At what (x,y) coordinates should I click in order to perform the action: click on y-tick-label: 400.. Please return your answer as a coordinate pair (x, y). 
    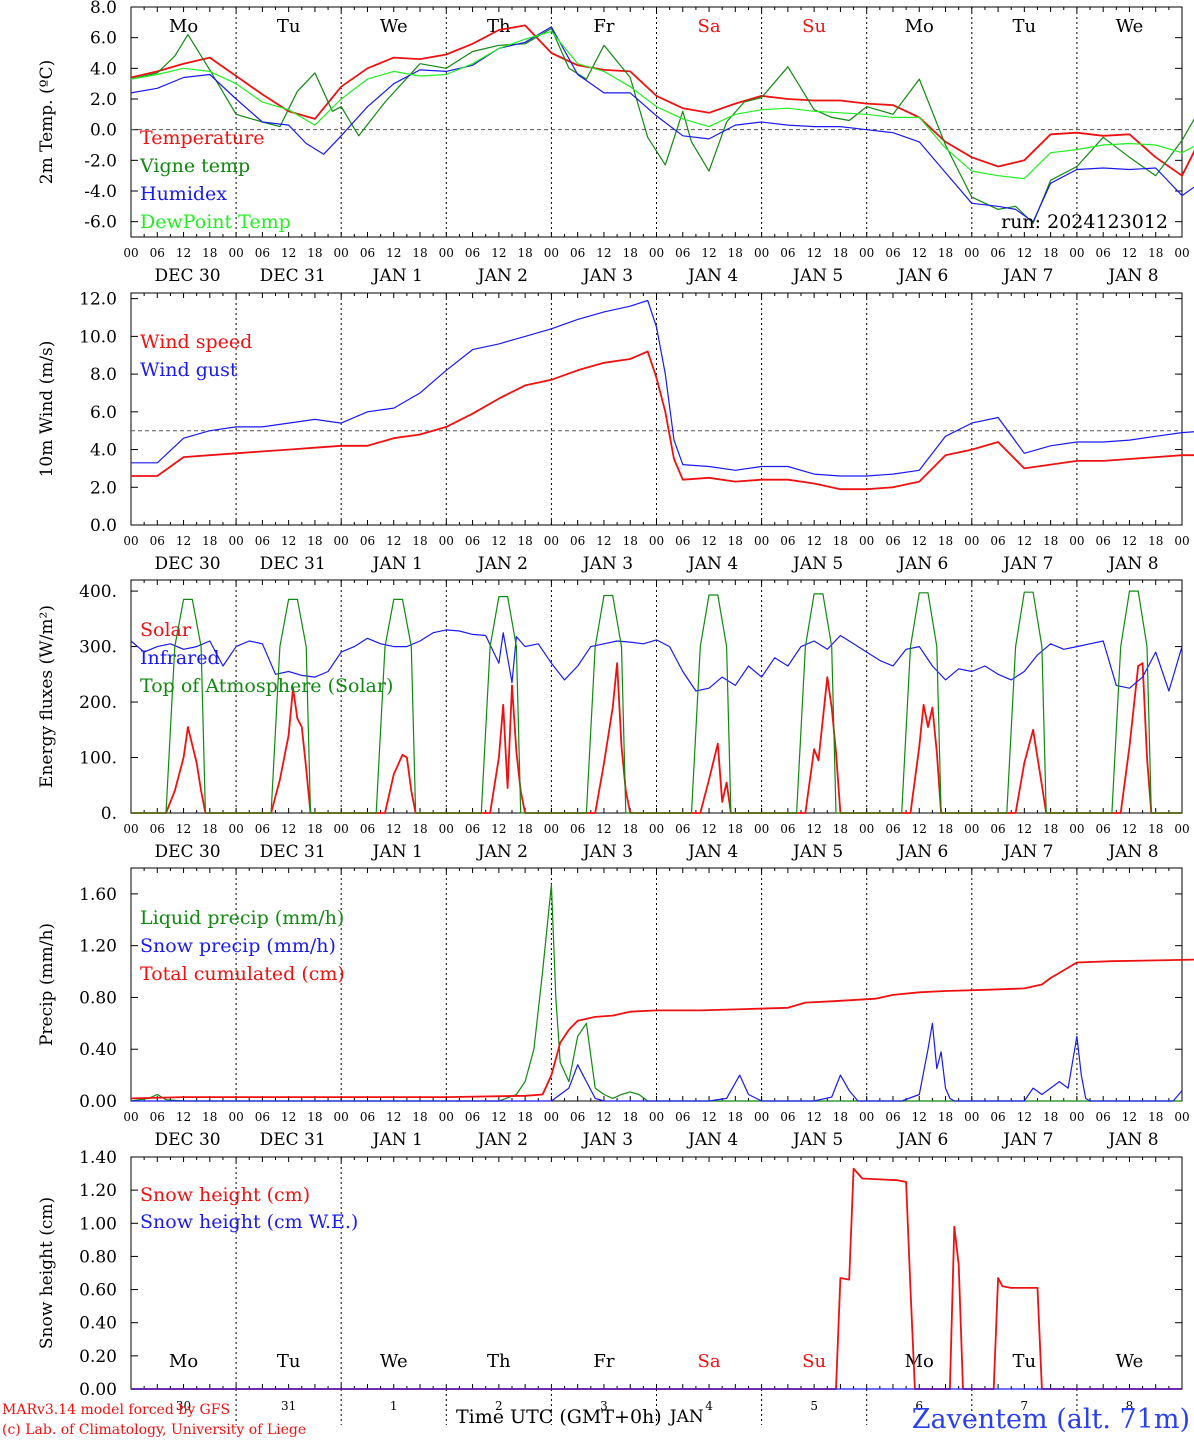
    Looking at the image, I should click on (98, 592).